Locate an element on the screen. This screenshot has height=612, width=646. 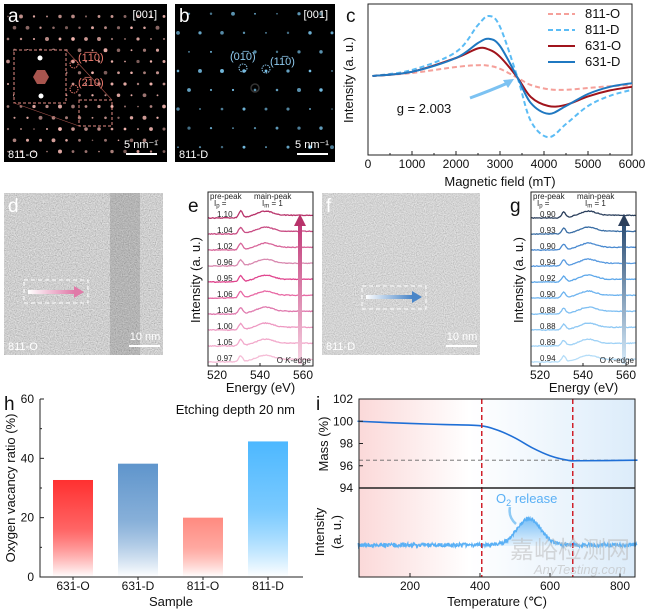
im-label: Im = 1 is located at coordinates (595, 204).